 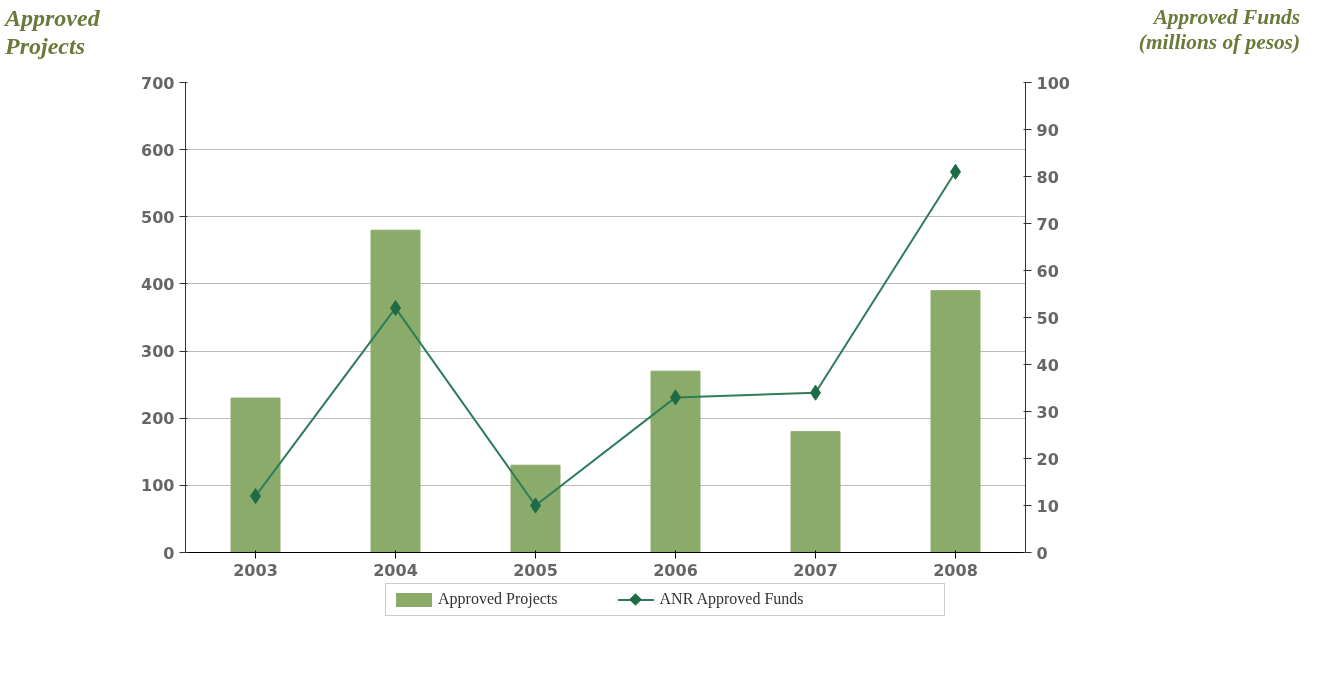 What do you see at coordinates (169, 553) in the screenshot?
I see `y-tick-label: 0` at bounding box center [169, 553].